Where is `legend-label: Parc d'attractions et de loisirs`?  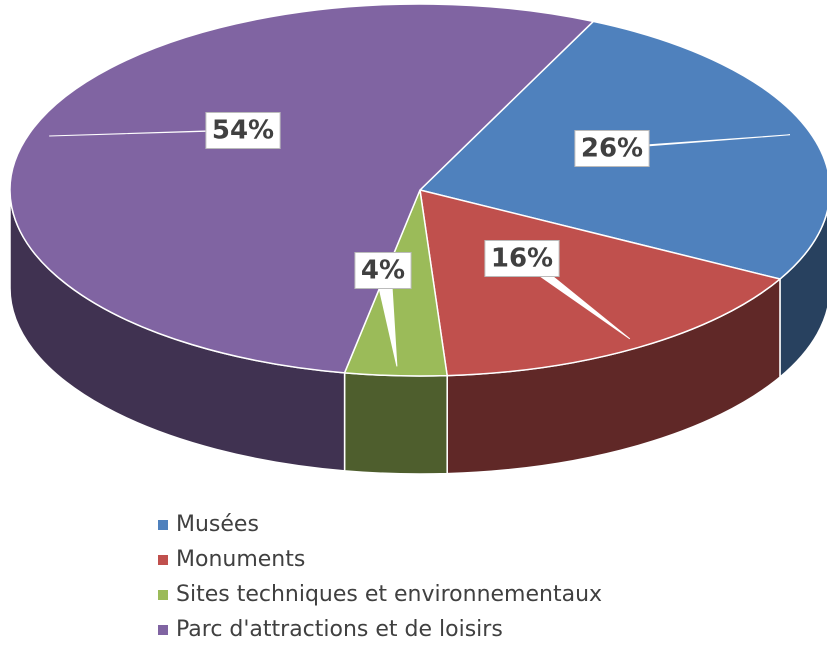 legend-label: Parc d'attractions et de loisirs is located at coordinates (339, 629).